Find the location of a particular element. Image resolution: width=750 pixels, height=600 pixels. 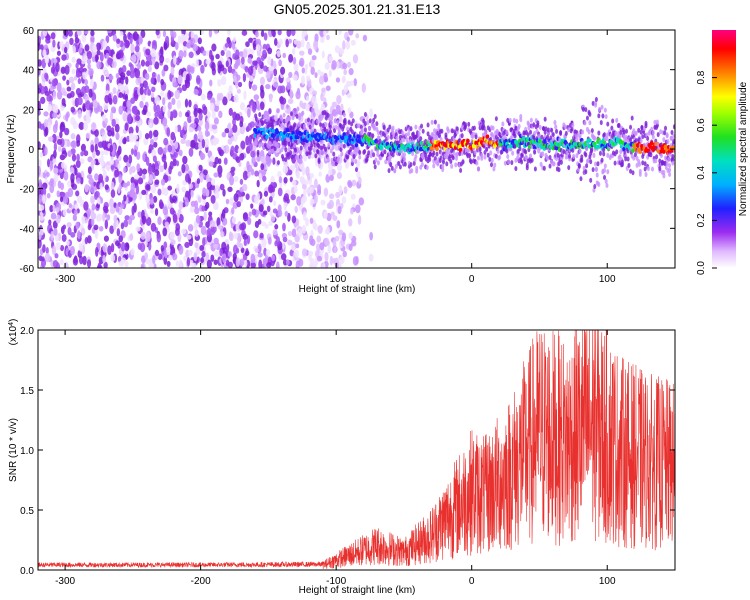

spectrogram-y-tick-label: 0 is located at coordinates (31, 150).